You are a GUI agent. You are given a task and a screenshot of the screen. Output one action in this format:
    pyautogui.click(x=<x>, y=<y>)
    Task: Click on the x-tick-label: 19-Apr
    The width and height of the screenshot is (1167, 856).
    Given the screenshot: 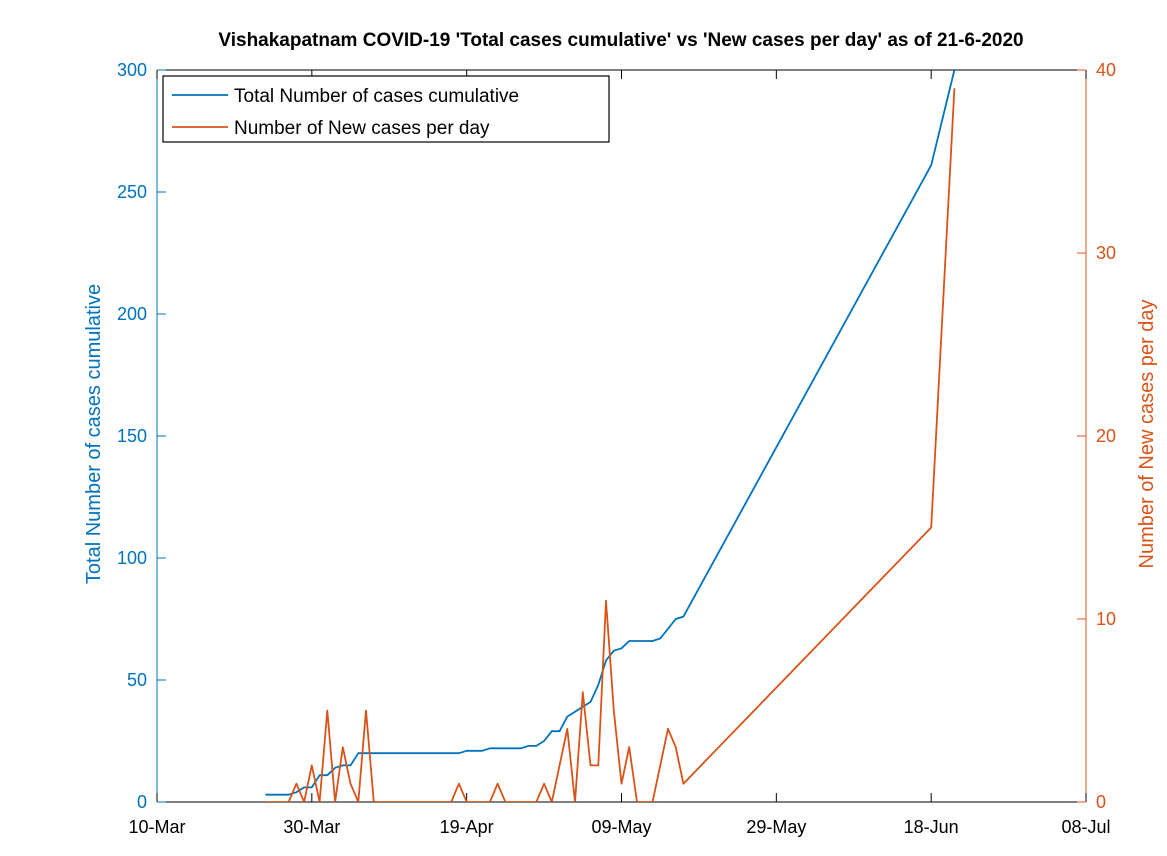 What is the action you would take?
    pyautogui.click(x=467, y=827)
    